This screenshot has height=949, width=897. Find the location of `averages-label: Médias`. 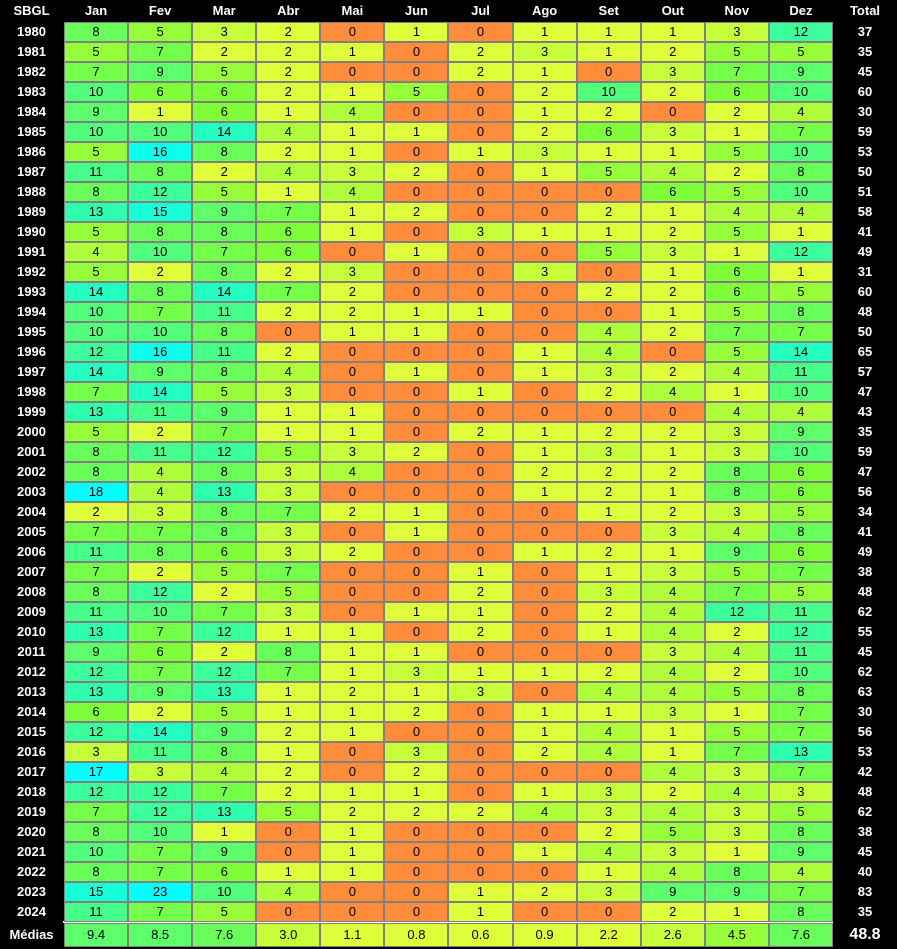

averages-label: Médias is located at coordinates (31, 934).